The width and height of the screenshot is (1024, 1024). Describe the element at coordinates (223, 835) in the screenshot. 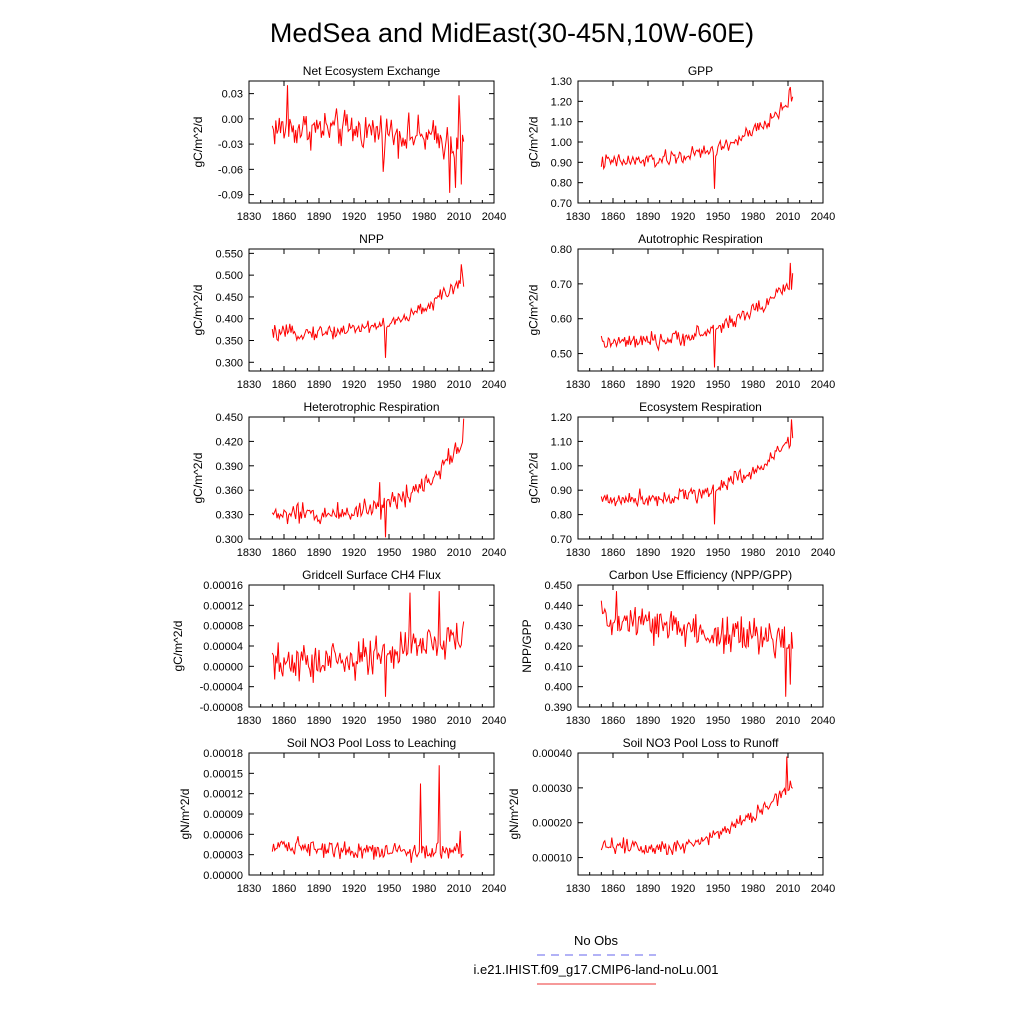

I see `y-tick-label: 0.00006` at that location.